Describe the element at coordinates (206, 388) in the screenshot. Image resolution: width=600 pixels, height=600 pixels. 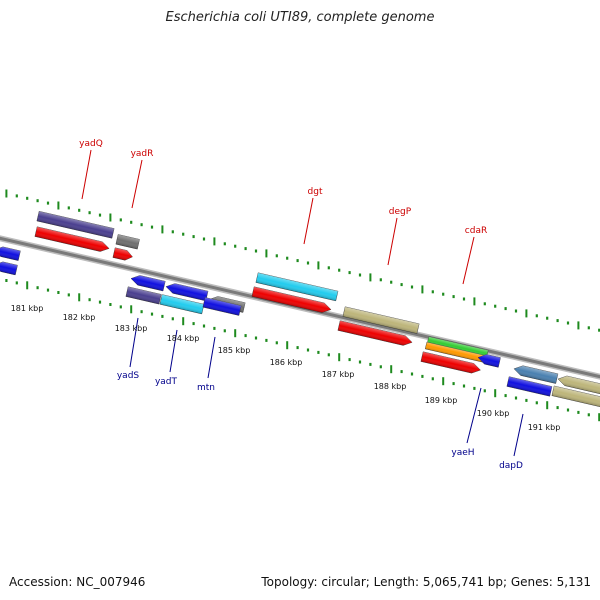
I see `reverse-gene-label-2: mtn` at that location.